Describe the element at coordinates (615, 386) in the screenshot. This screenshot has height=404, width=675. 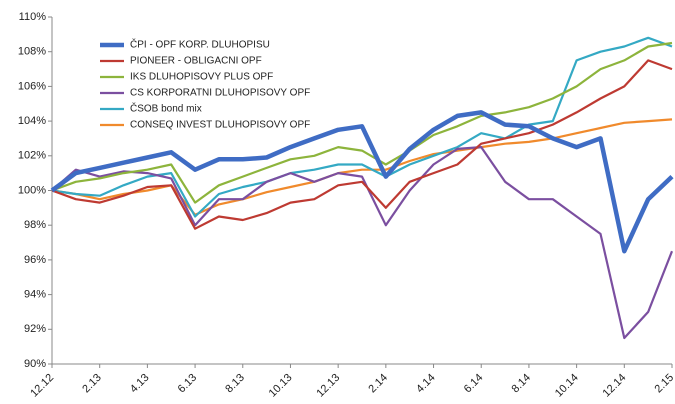
I see `x-tick-label: 12.14` at that location.